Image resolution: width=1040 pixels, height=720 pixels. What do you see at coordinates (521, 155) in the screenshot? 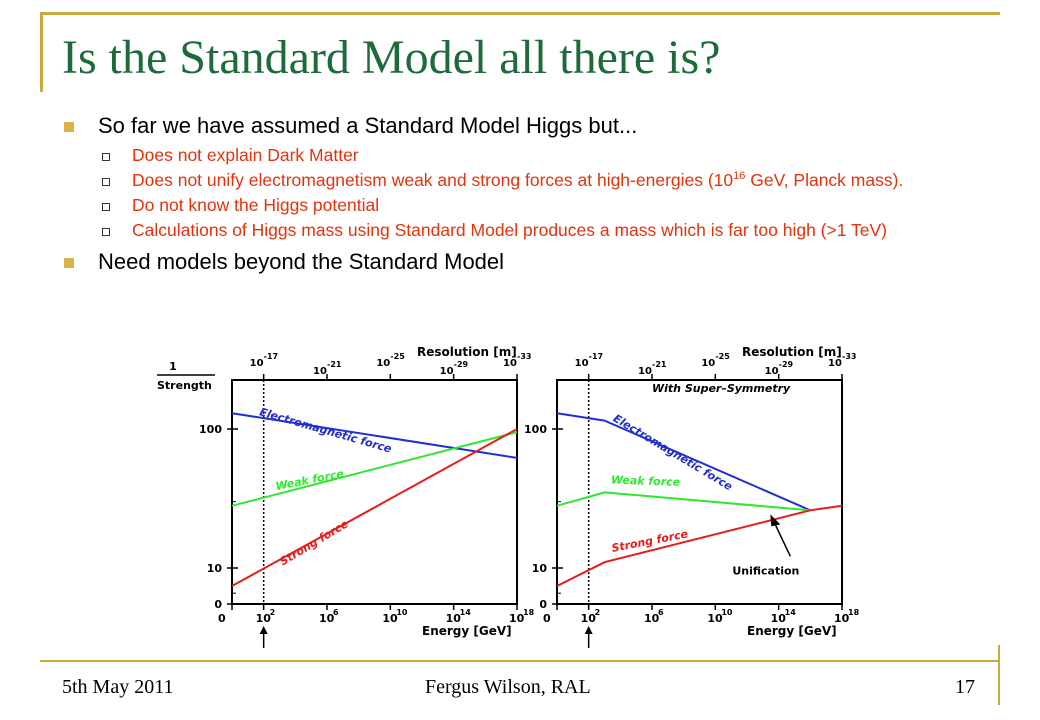
I see `sub-bullet-dark-matter: Does not explain Dark Matter` at bounding box center [521, 155].